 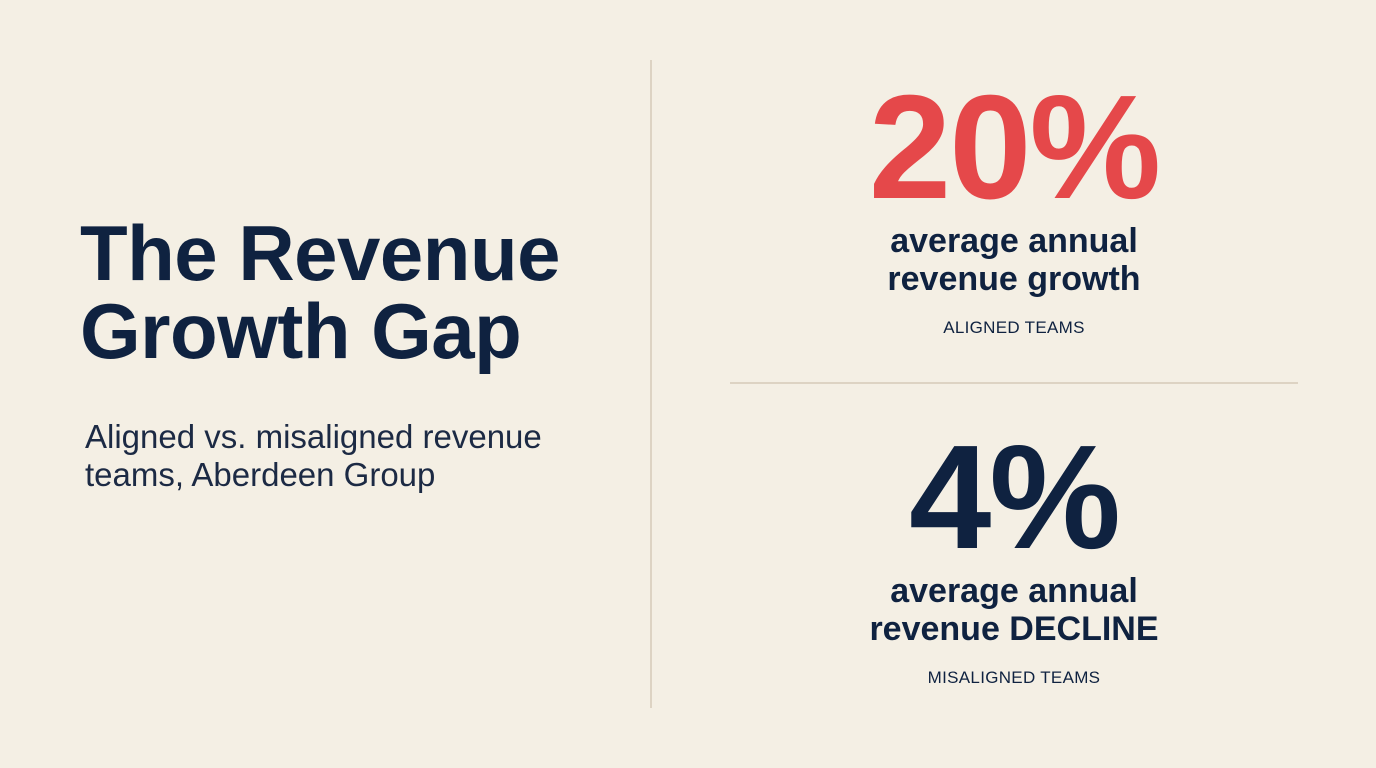 I want to click on stat-misaligned-desc-line-1: average annual, so click(x=1014, y=591).